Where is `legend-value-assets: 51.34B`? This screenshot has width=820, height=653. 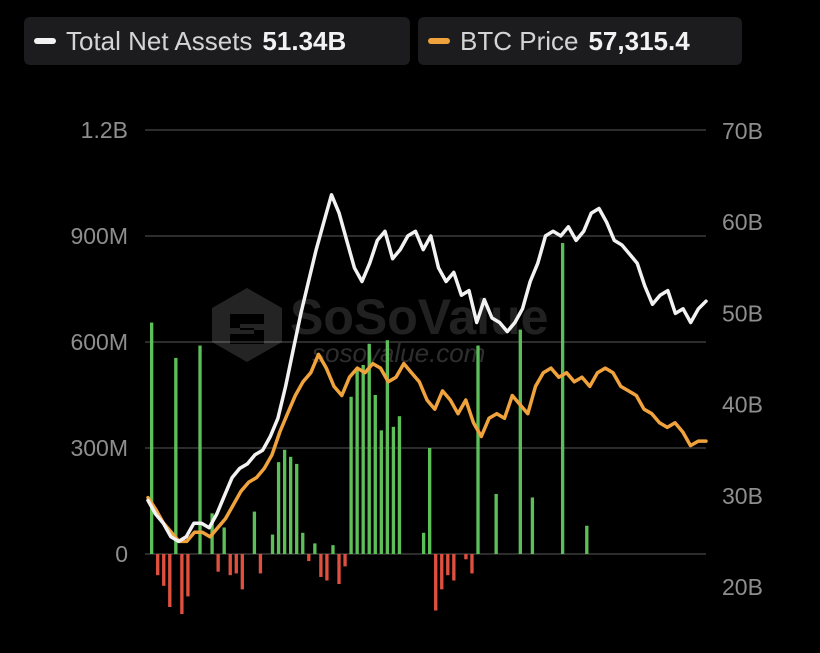
legend-value-assets: 51.34B is located at coordinates (304, 40).